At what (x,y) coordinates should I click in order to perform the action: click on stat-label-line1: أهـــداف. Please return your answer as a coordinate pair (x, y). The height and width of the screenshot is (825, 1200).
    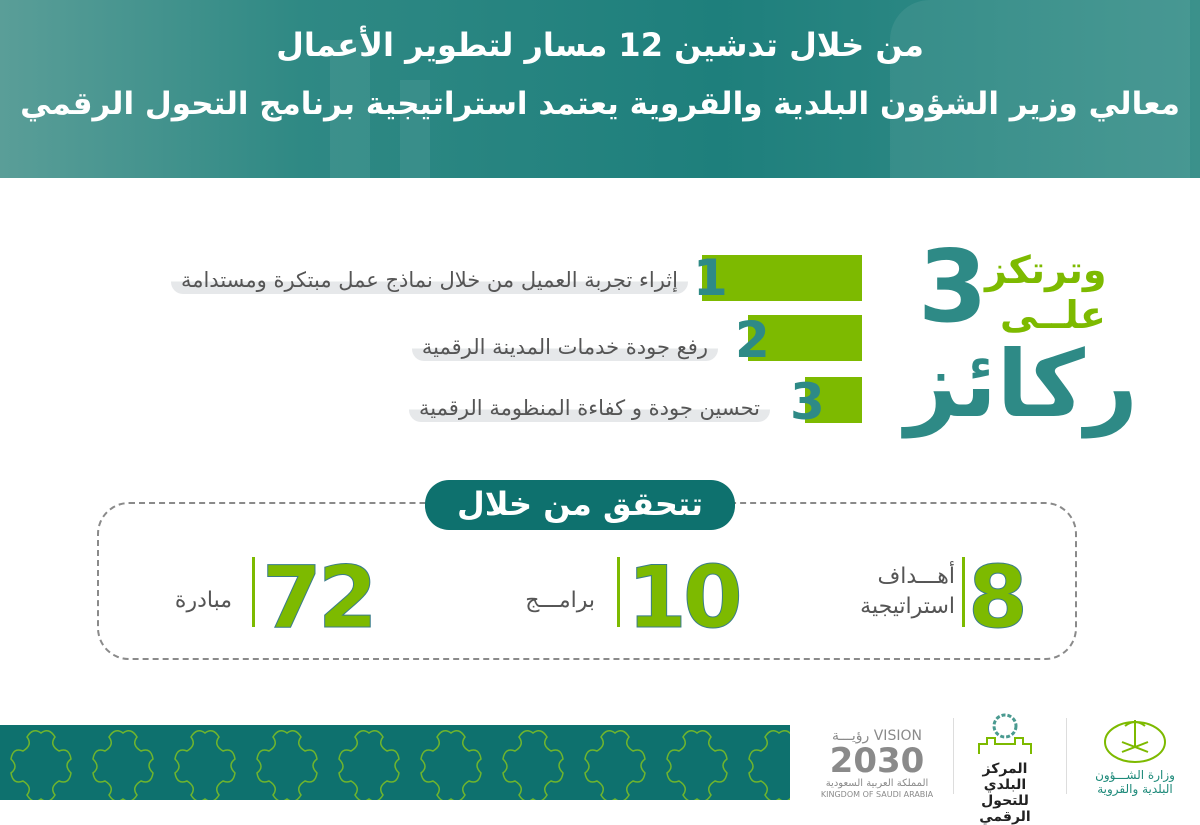
    Looking at the image, I should click on (916, 576).